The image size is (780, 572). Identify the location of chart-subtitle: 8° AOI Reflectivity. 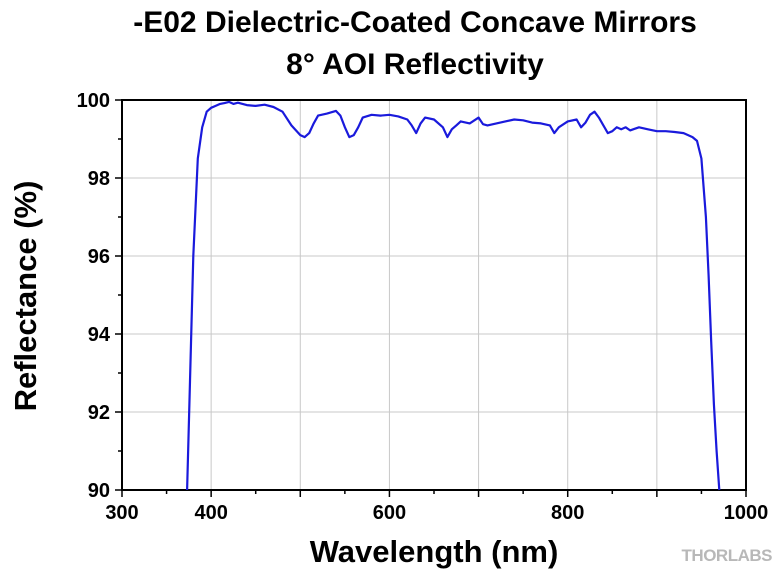
(415, 64).